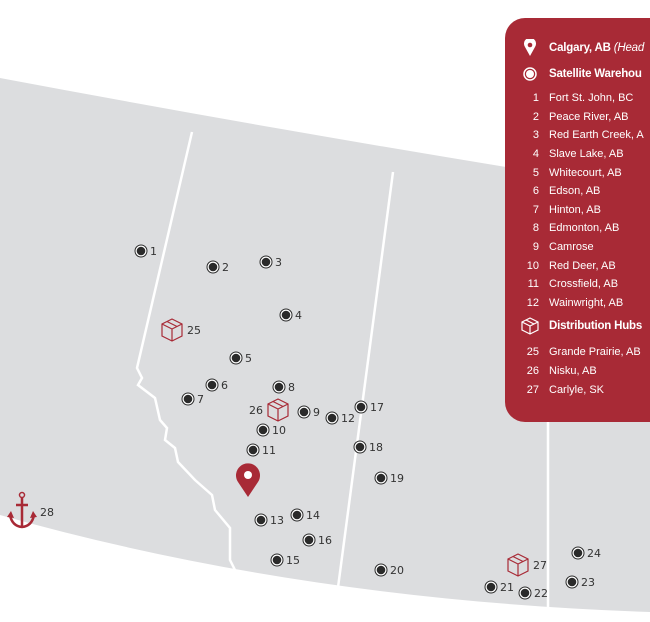 Image resolution: width=650 pixels, height=622 pixels. I want to click on marker-label: 19, so click(397, 478).